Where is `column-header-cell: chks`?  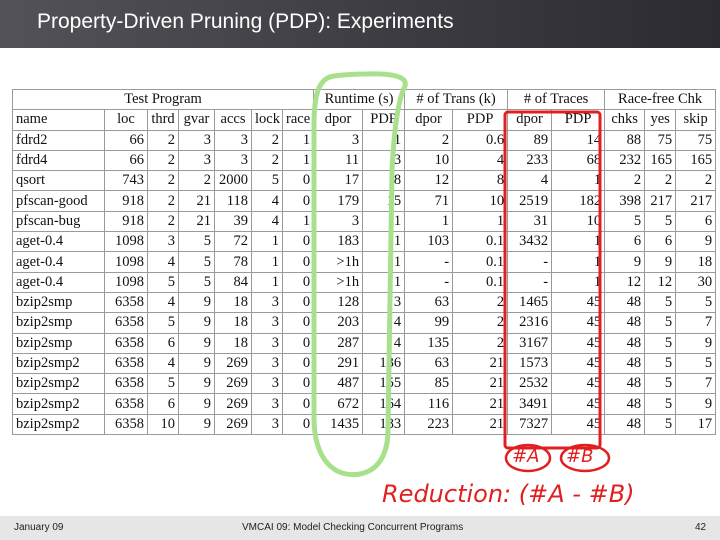 column-header-cell: chks is located at coordinates (625, 120).